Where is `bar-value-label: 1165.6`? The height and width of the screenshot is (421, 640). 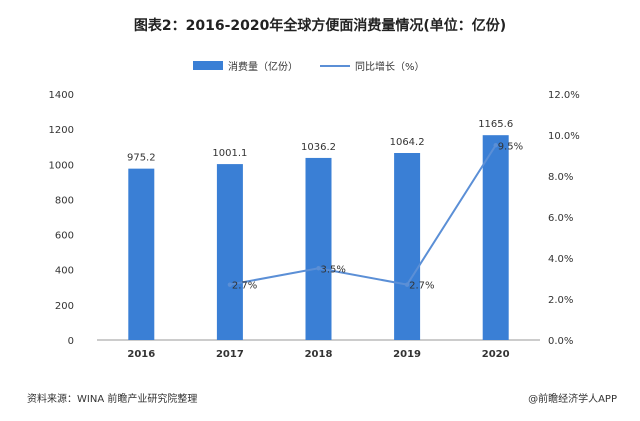 bar-value-label: 1165.6 is located at coordinates (495, 124).